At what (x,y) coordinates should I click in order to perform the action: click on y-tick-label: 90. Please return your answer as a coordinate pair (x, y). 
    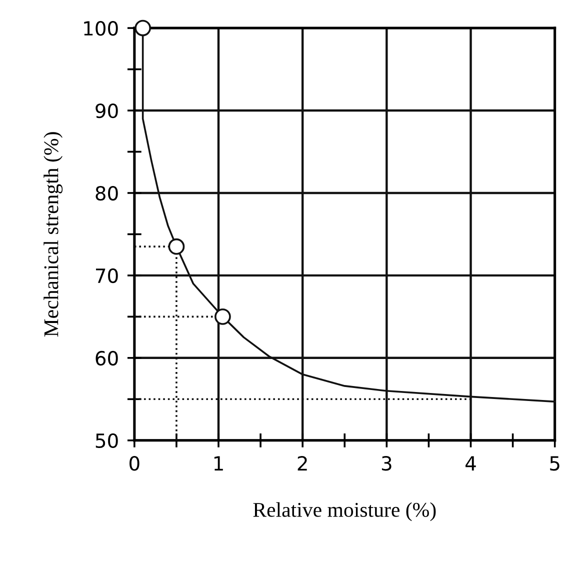
    Looking at the image, I should click on (107, 110).